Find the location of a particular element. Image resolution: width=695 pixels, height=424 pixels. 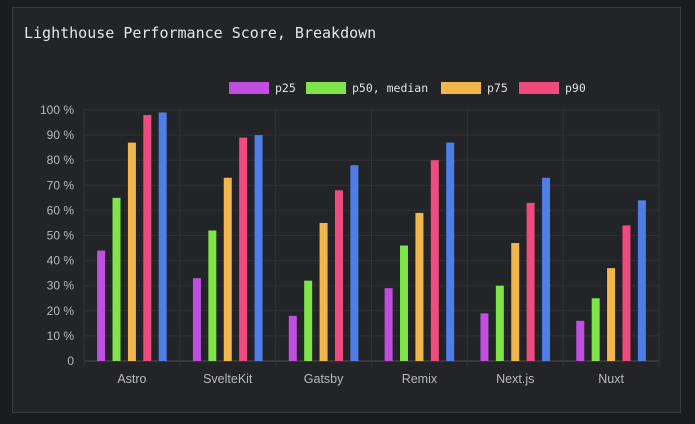

legend-item-p50: p50, median is located at coordinates (367, 88).